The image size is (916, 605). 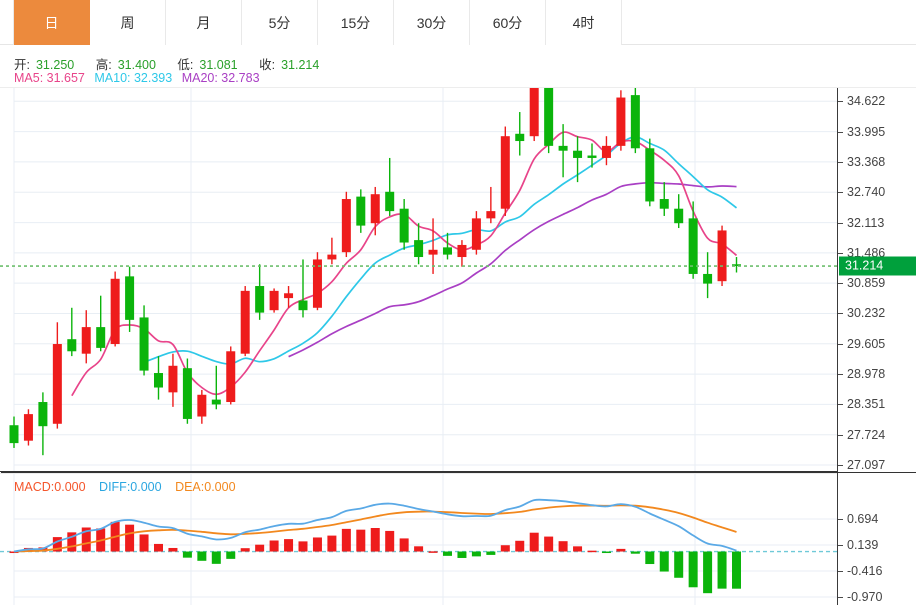 I want to click on tab-week: 周, so click(x=128, y=22).